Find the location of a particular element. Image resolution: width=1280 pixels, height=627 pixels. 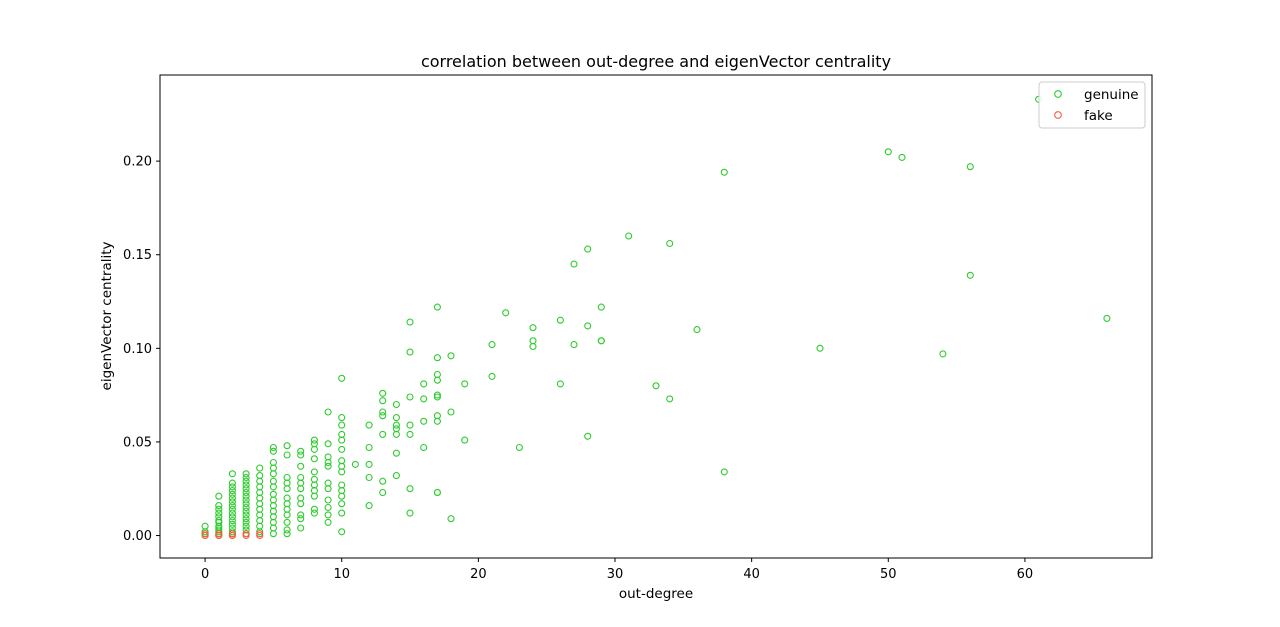

y-axis-ticks: 0.00 0.05 0.10 0.15 0.20 is located at coordinates (141, 349).